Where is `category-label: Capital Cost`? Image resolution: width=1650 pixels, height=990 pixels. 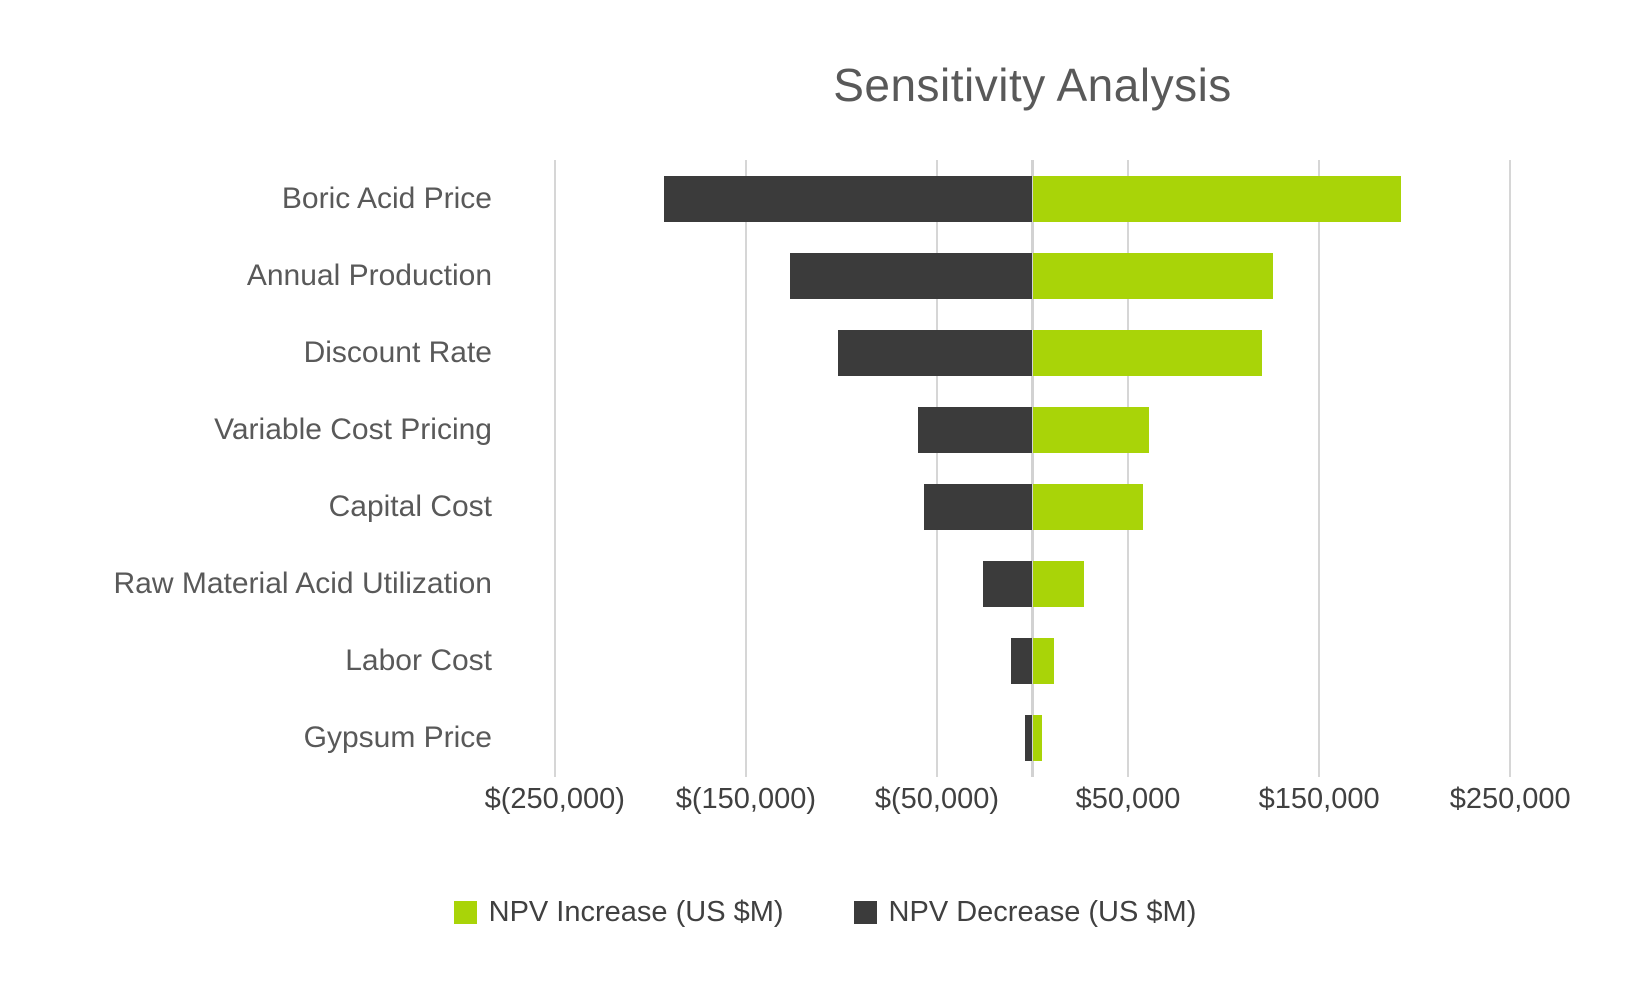
category-label: Capital Cost is located at coordinates (410, 507).